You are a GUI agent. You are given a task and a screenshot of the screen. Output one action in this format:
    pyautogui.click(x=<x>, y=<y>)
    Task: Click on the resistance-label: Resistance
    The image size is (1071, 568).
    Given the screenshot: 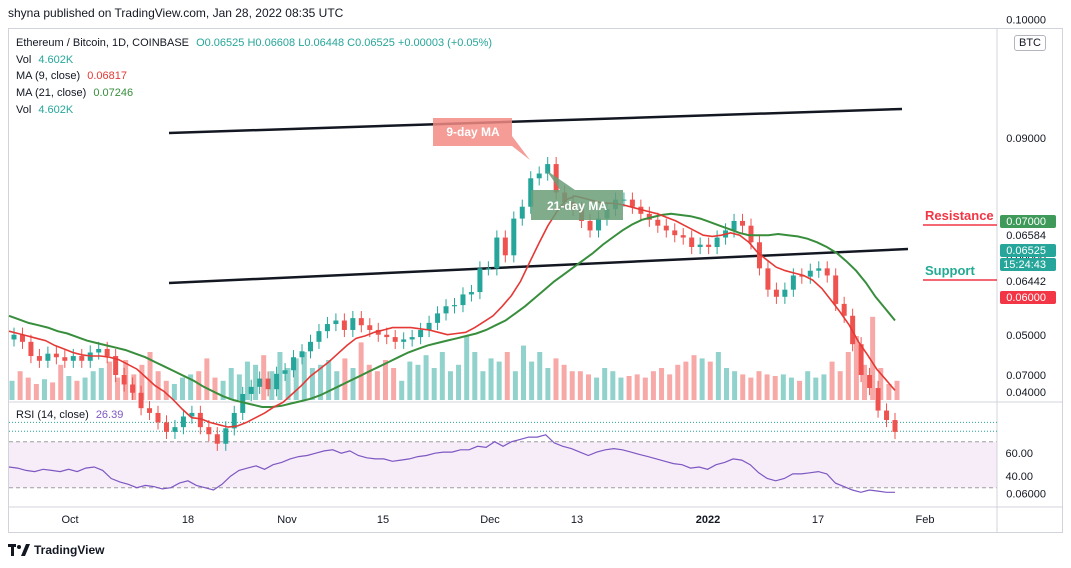 What is the action you would take?
    pyautogui.click(x=959, y=215)
    